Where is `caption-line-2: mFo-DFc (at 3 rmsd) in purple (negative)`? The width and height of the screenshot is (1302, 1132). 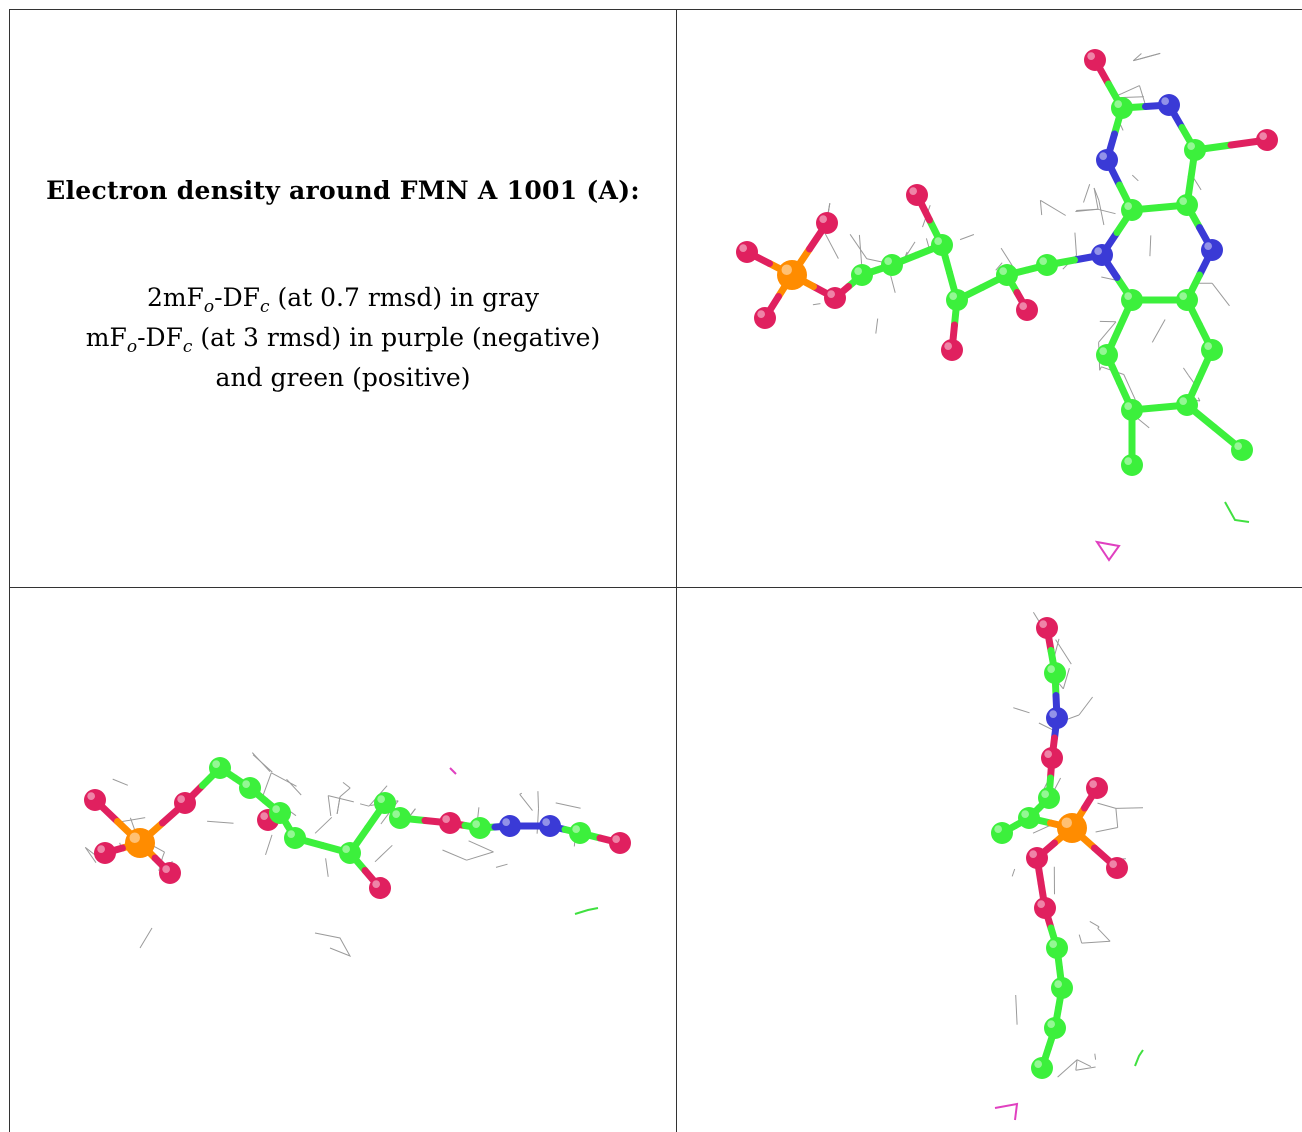
caption-line-2: mFo-DFc (at 3 rmsd) in purple (negative) is located at coordinates (343, 340).